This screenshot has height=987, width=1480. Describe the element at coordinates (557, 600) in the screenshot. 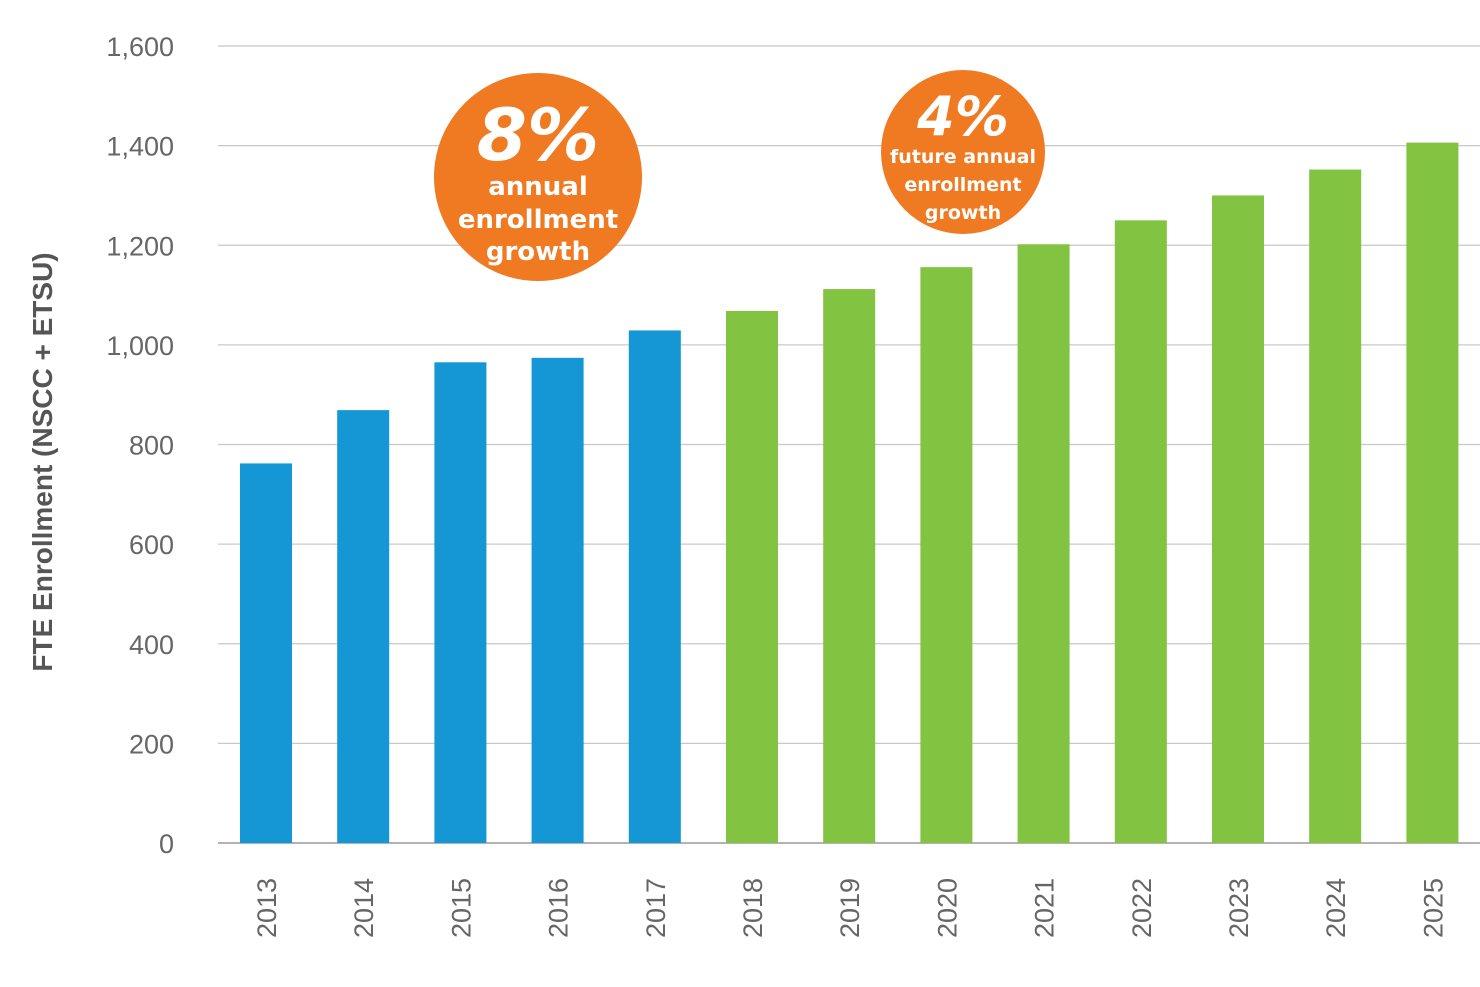

I see `bar-2016` at that location.